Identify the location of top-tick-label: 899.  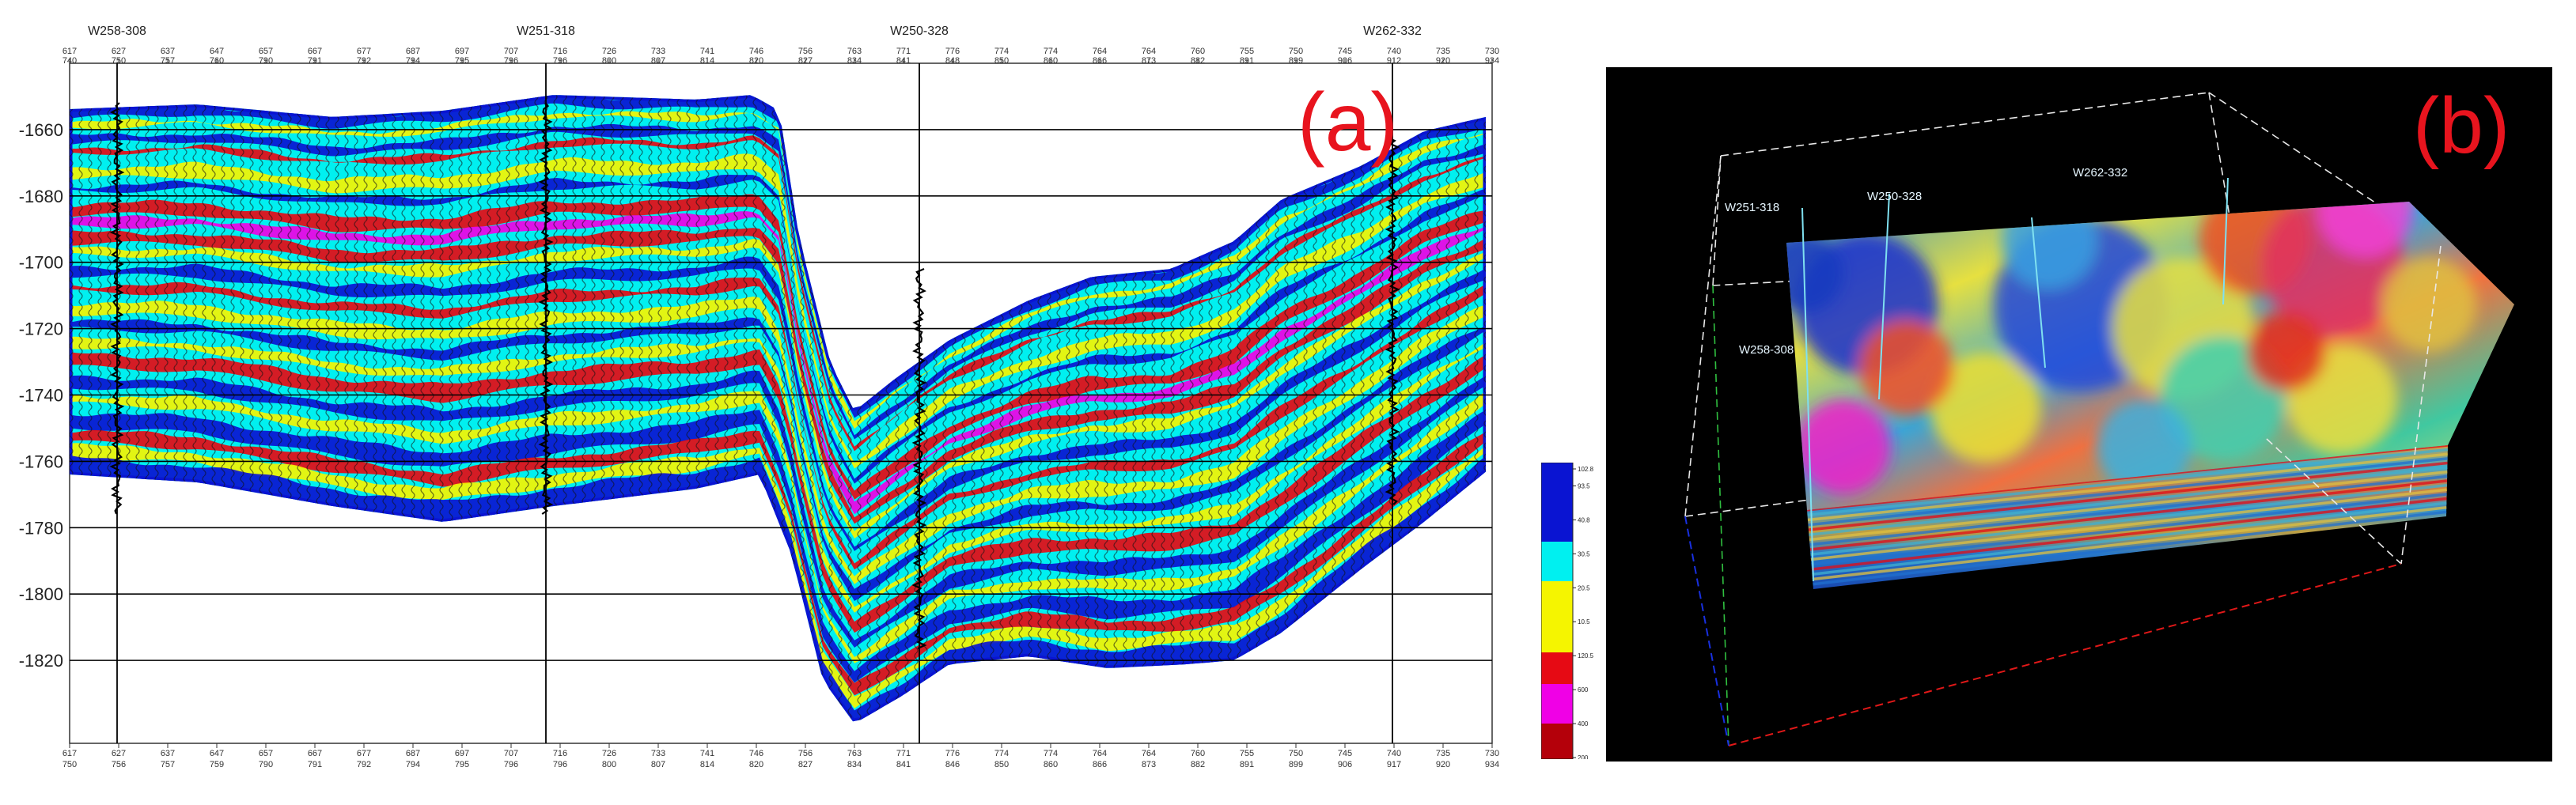
(1296, 61).